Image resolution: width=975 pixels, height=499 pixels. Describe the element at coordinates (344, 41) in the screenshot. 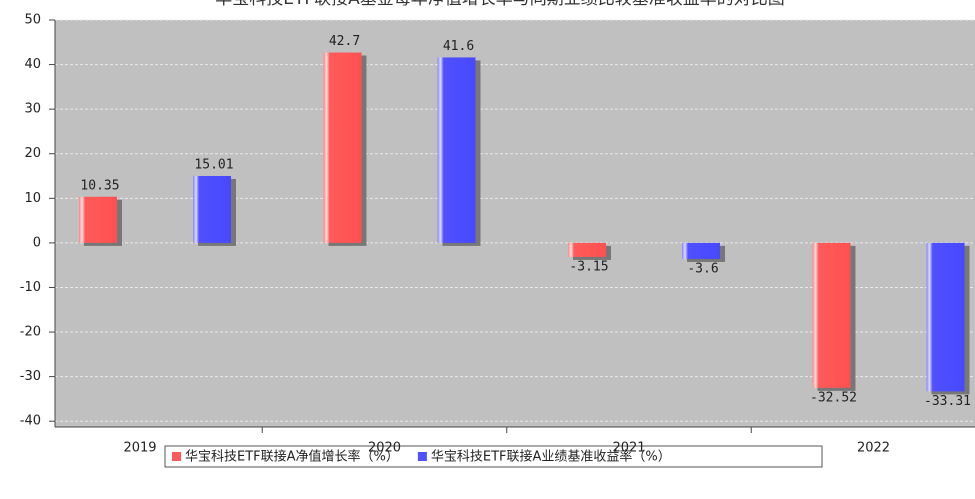

I see `value-label: 42.7` at that location.